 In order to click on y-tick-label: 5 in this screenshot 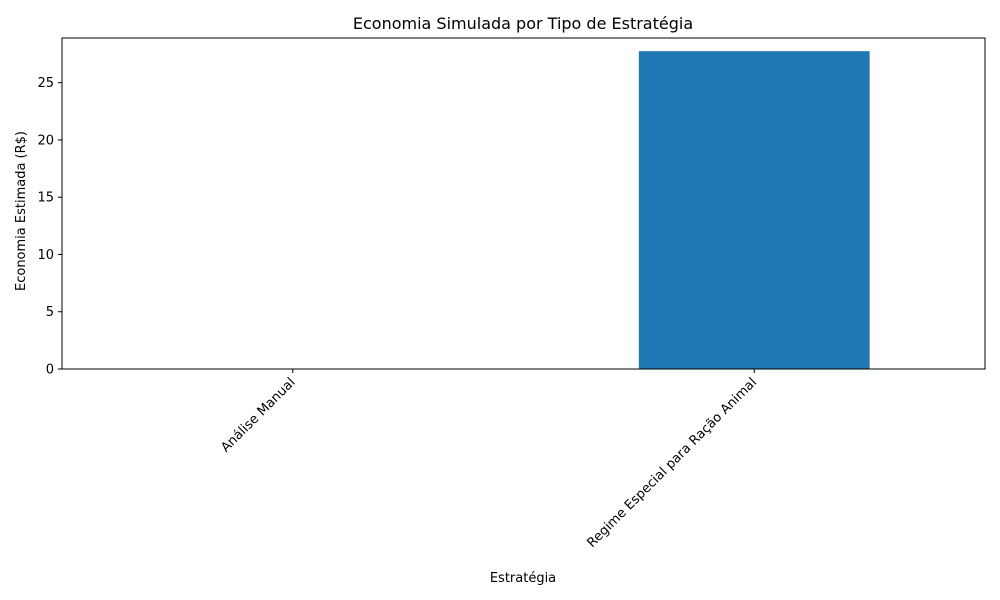, I will do `click(50, 312)`.